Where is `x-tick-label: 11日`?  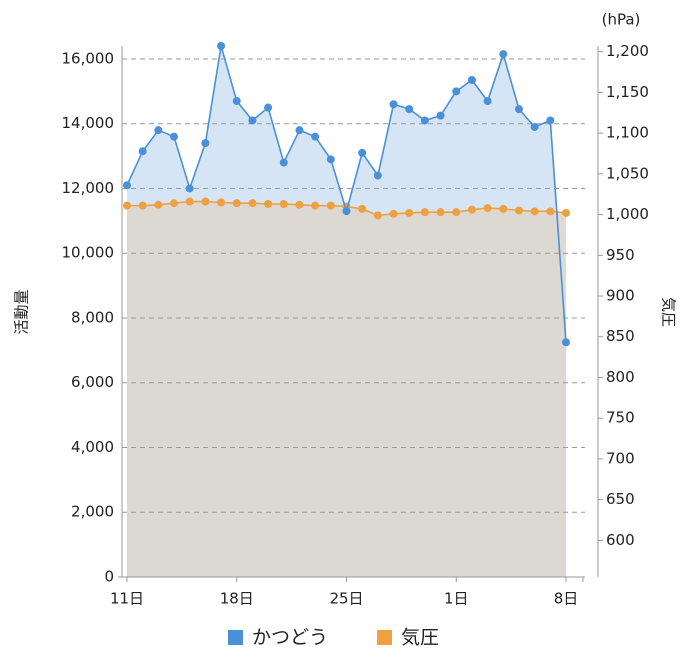 x-tick-label: 11日 is located at coordinates (127, 599).